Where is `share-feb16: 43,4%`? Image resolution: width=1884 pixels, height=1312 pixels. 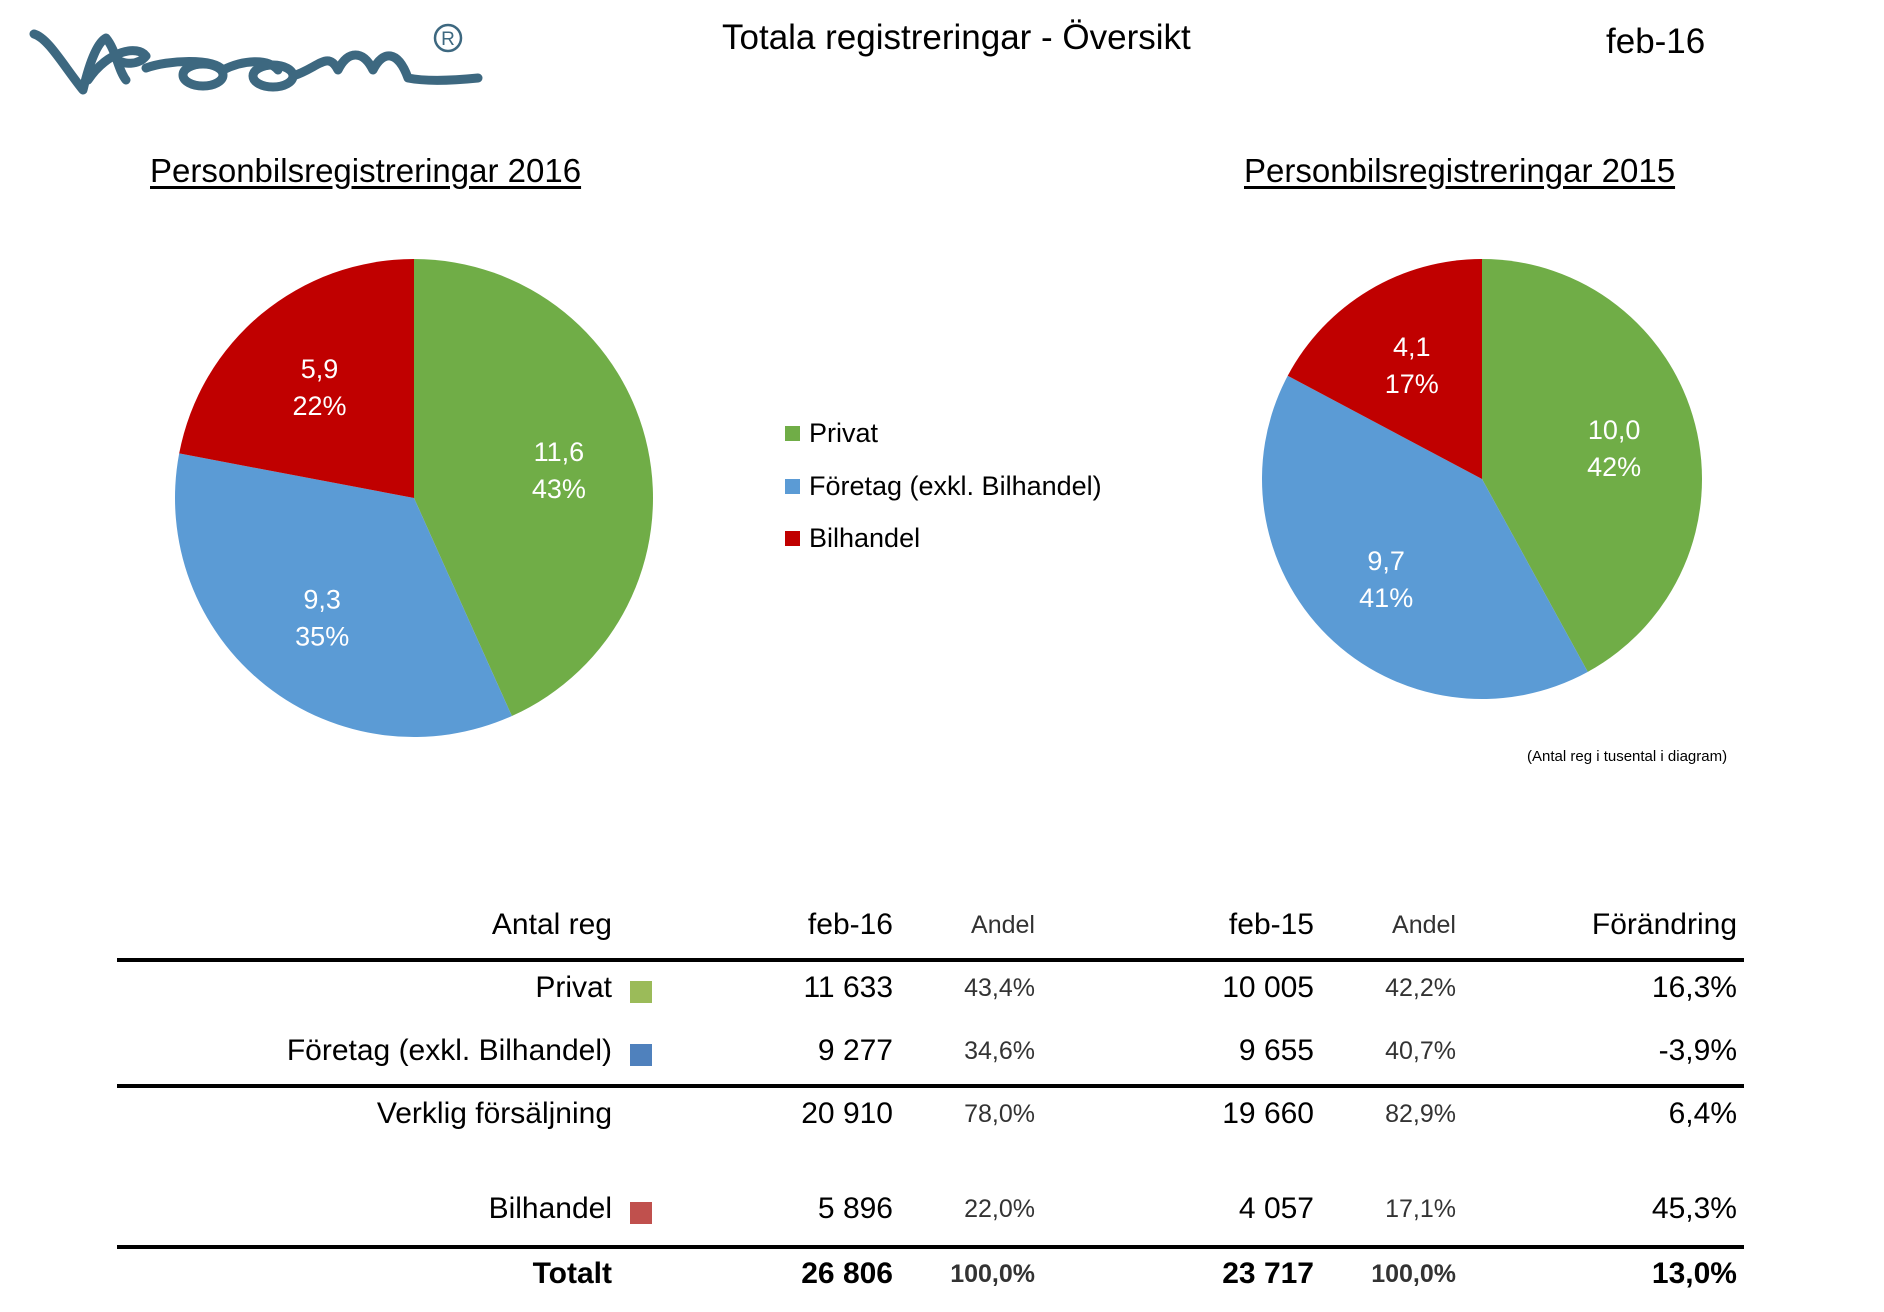
share-feb16: 43,4% is located at coordinates (999, 988).